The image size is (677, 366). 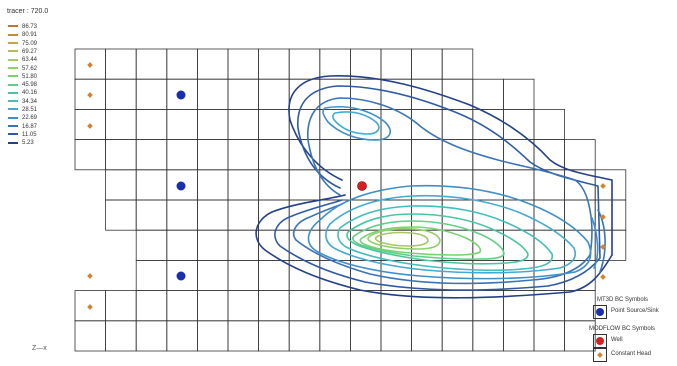 I want to click on legend-entry: 28.51, so click(x=22, y=110).